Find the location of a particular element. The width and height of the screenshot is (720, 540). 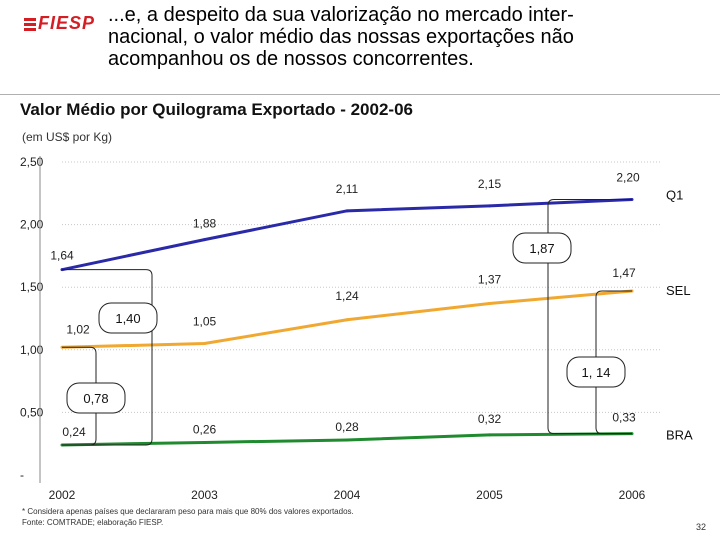

y-tick-label: 2,50 is located at coordinates (32, 162).